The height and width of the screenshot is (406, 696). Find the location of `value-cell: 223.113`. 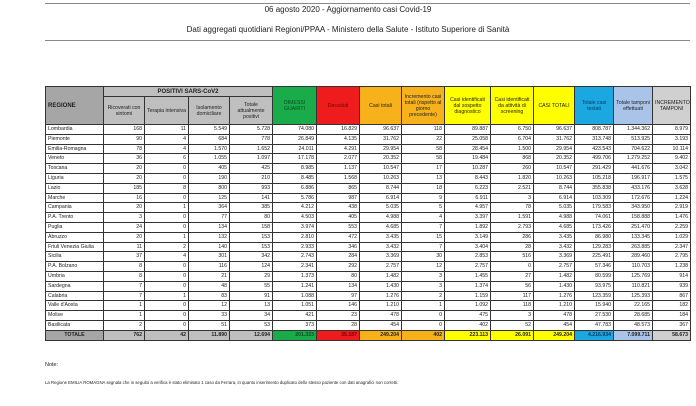

value-cell: 223.113 is located at coordinates (468, 335).